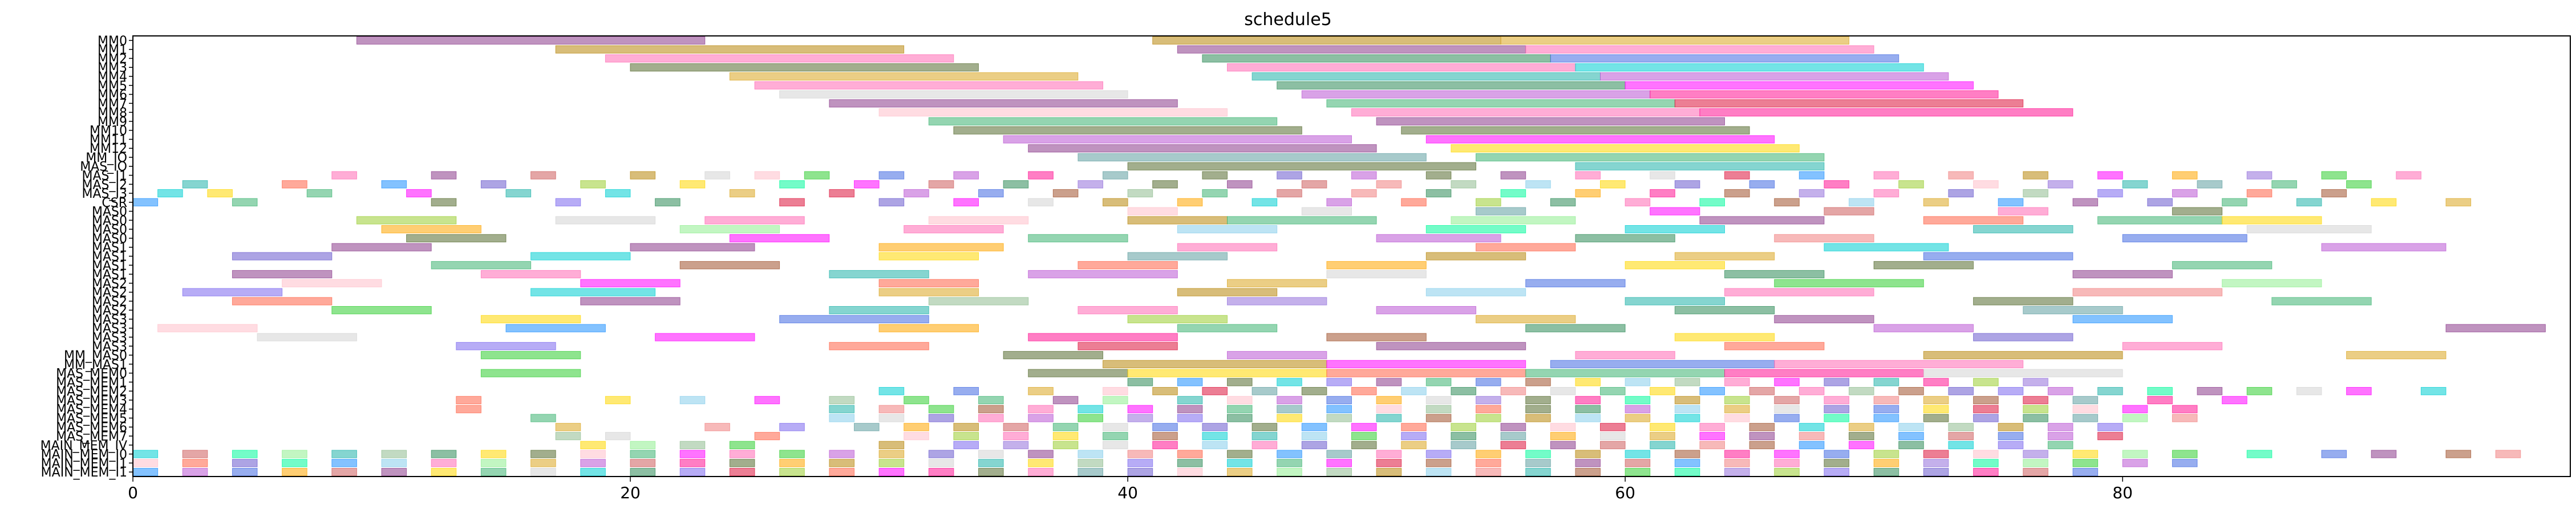  What do you see at coordinates (84, 455) in the screenshot?
I see `y-tick-label-46: MAIN_MEM_I0` at bounding box center [84, 455].